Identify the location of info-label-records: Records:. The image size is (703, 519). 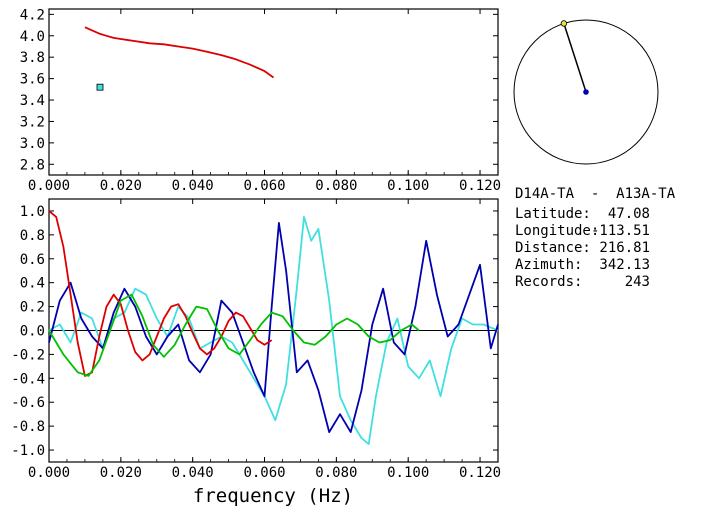
(548, 282).